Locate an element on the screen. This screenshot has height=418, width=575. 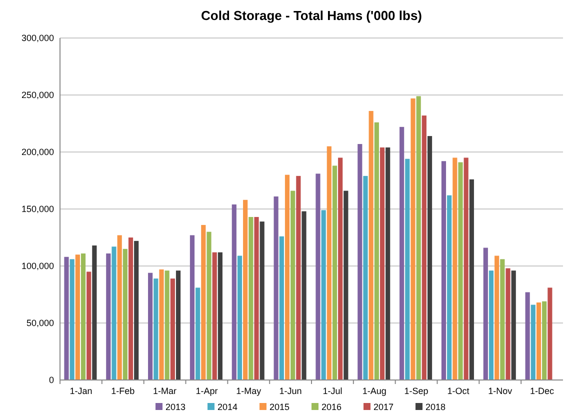
y-tick-label: 250,000 is located at coordinates (37, 95).